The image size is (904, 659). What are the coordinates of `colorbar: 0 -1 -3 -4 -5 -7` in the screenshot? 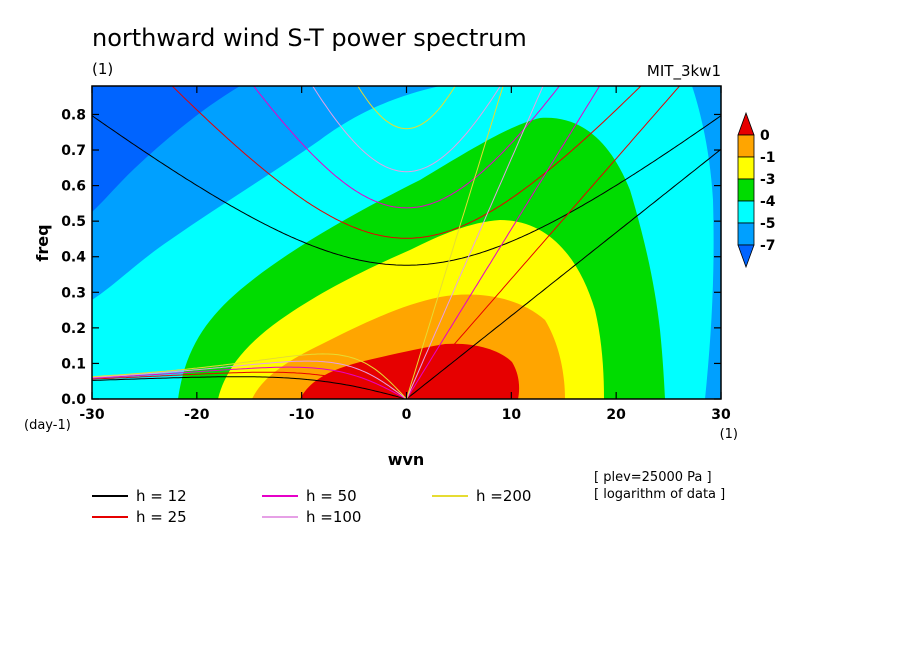 It's located at (756, 190).